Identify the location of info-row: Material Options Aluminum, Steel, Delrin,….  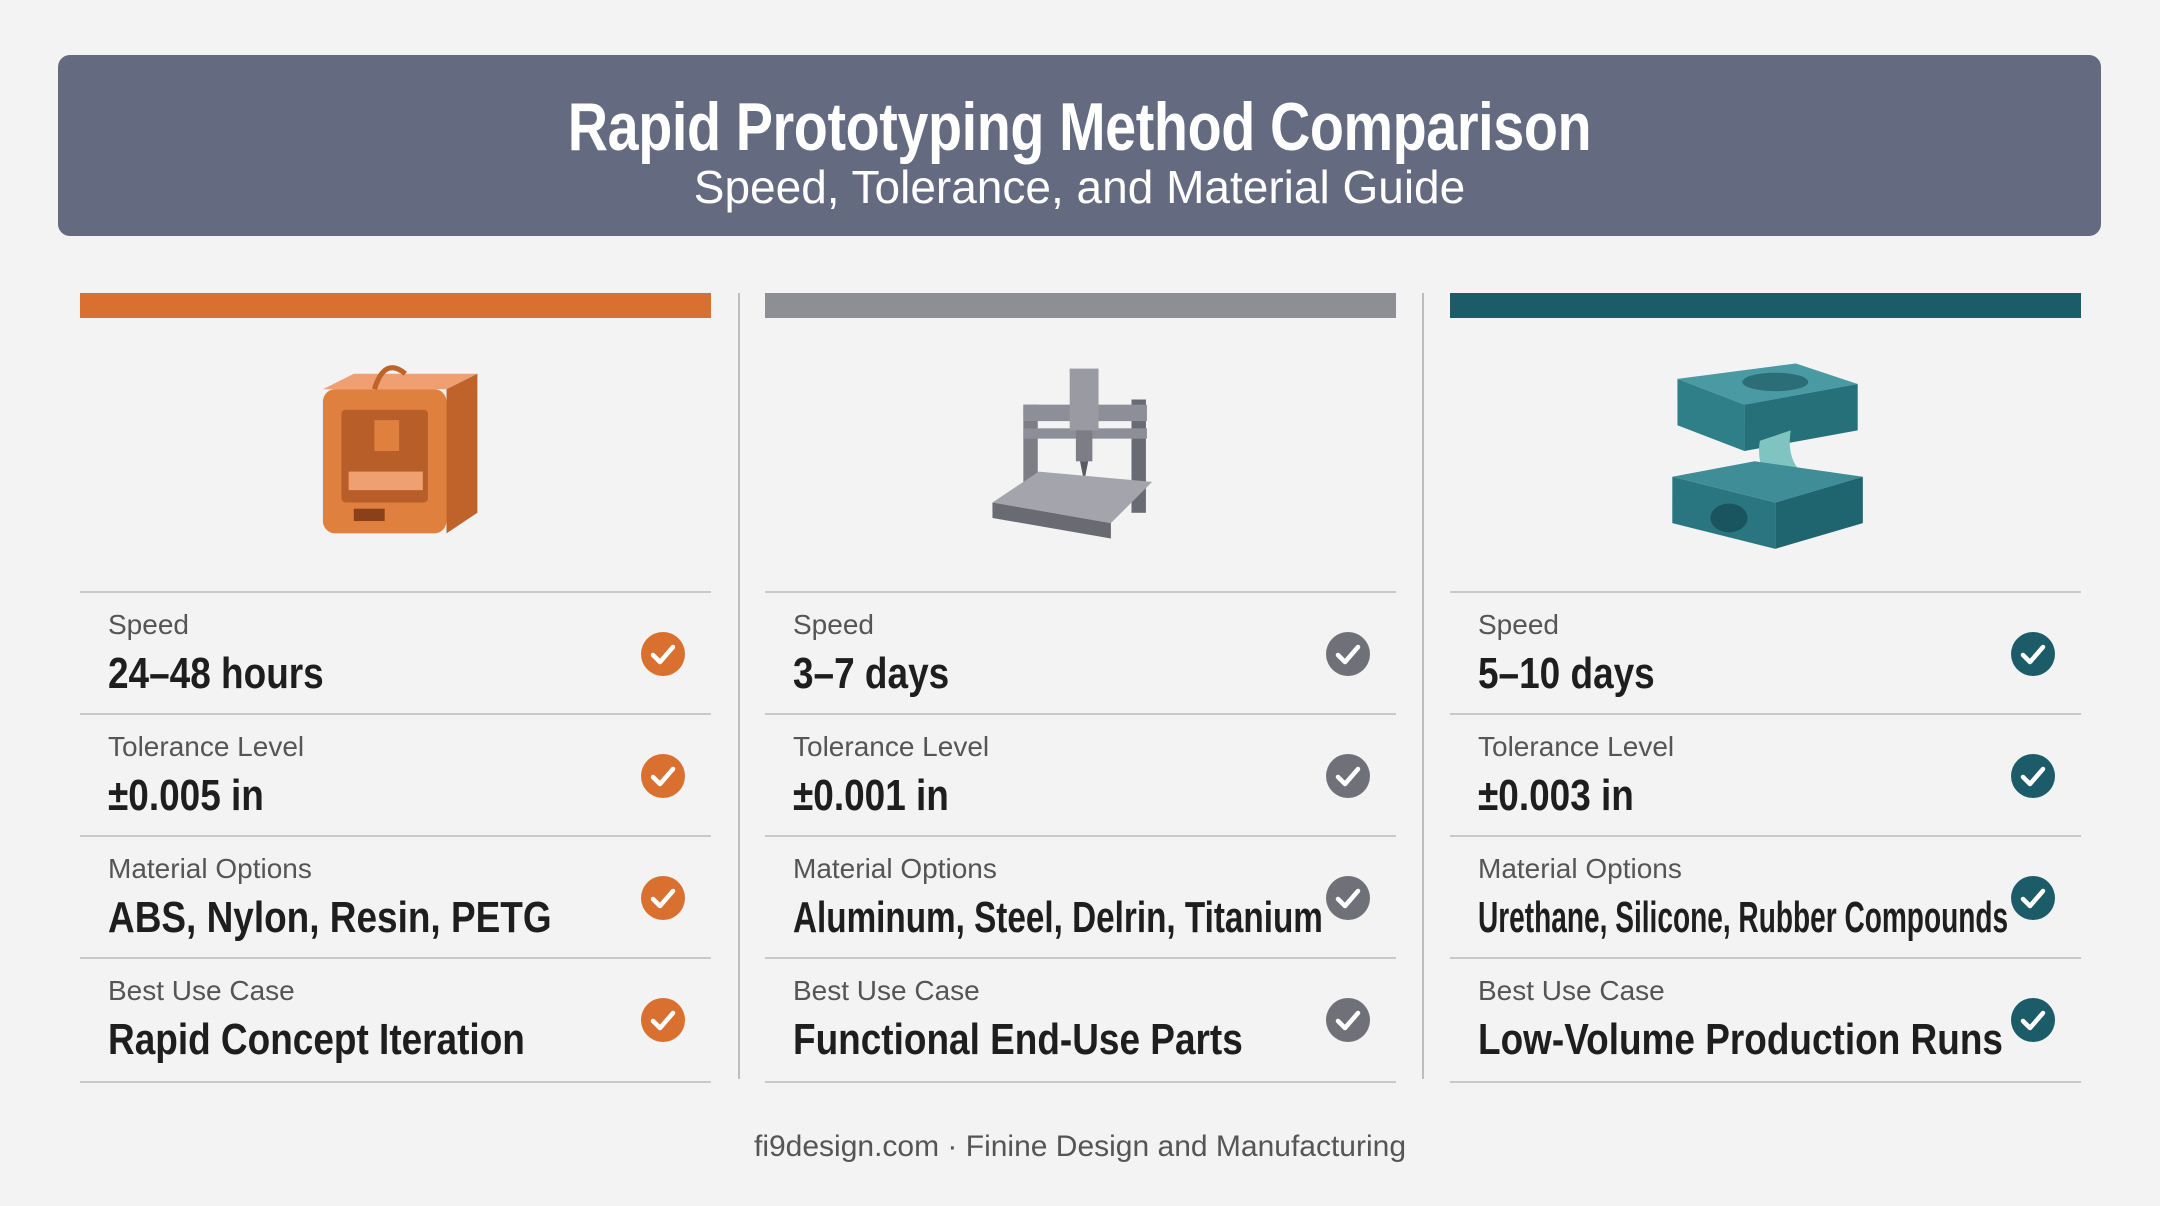
(1080, 897).